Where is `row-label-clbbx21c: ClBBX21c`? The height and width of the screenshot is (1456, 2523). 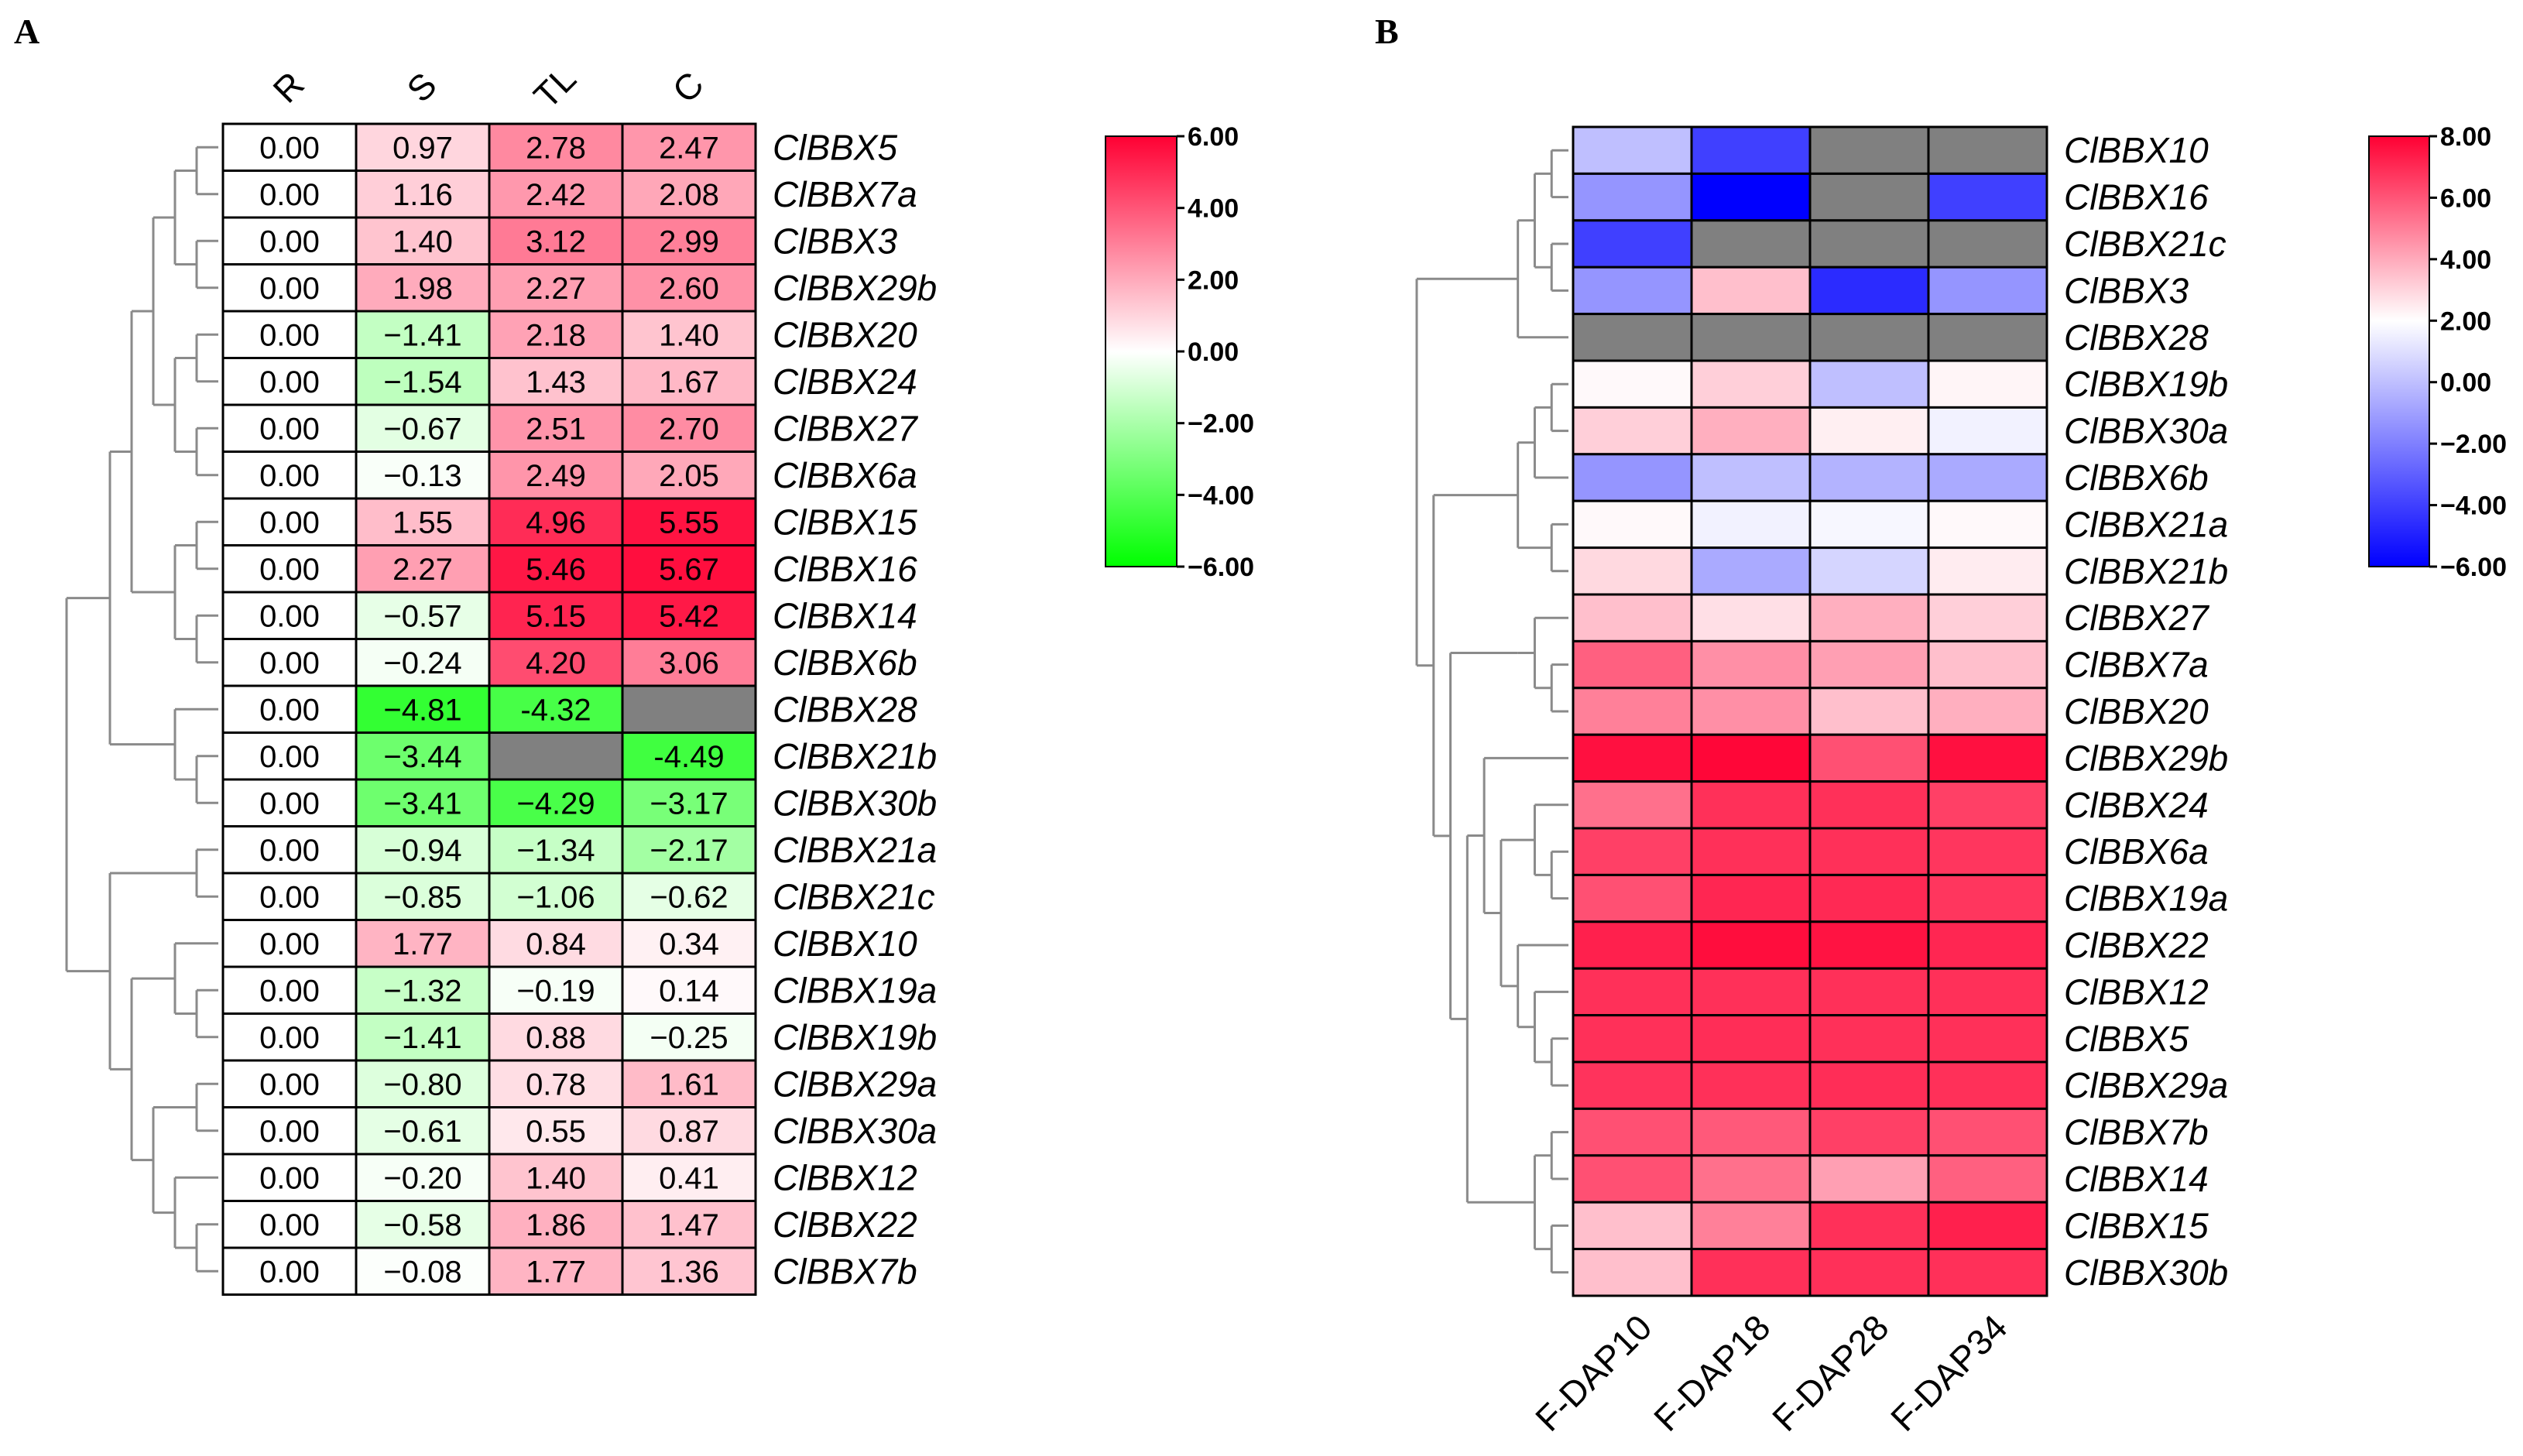
row-label-clbbx21c: ClBBX21c is located at coordinates (2145, 244).